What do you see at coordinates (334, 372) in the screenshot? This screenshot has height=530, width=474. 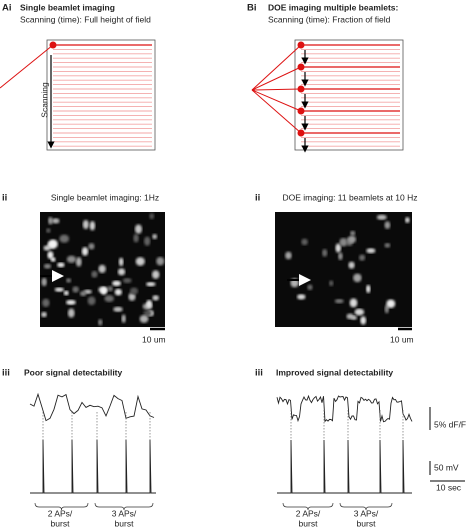 I see `panel-title: Improved signal detectability` at bounding box center [334, 372].